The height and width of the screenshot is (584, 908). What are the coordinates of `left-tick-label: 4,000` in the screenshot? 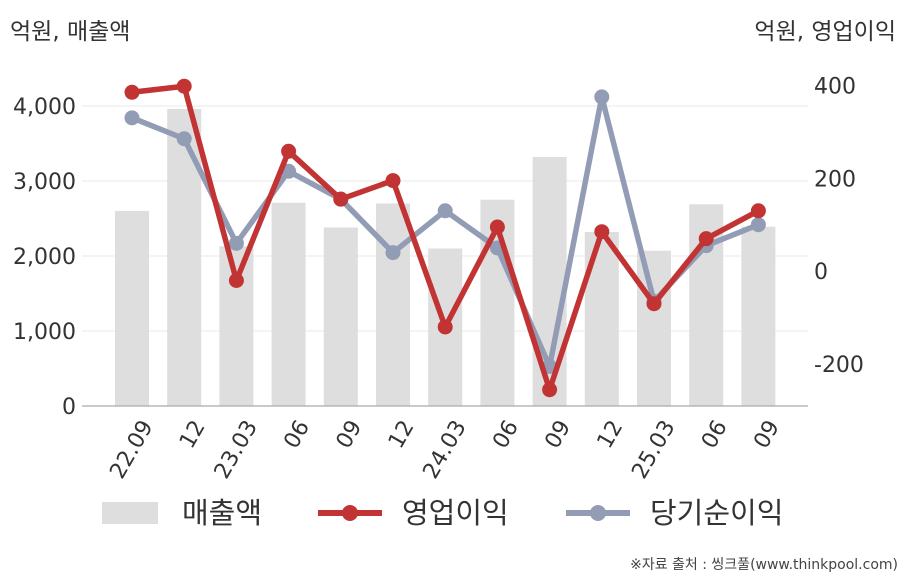 It's located at (44, 107).